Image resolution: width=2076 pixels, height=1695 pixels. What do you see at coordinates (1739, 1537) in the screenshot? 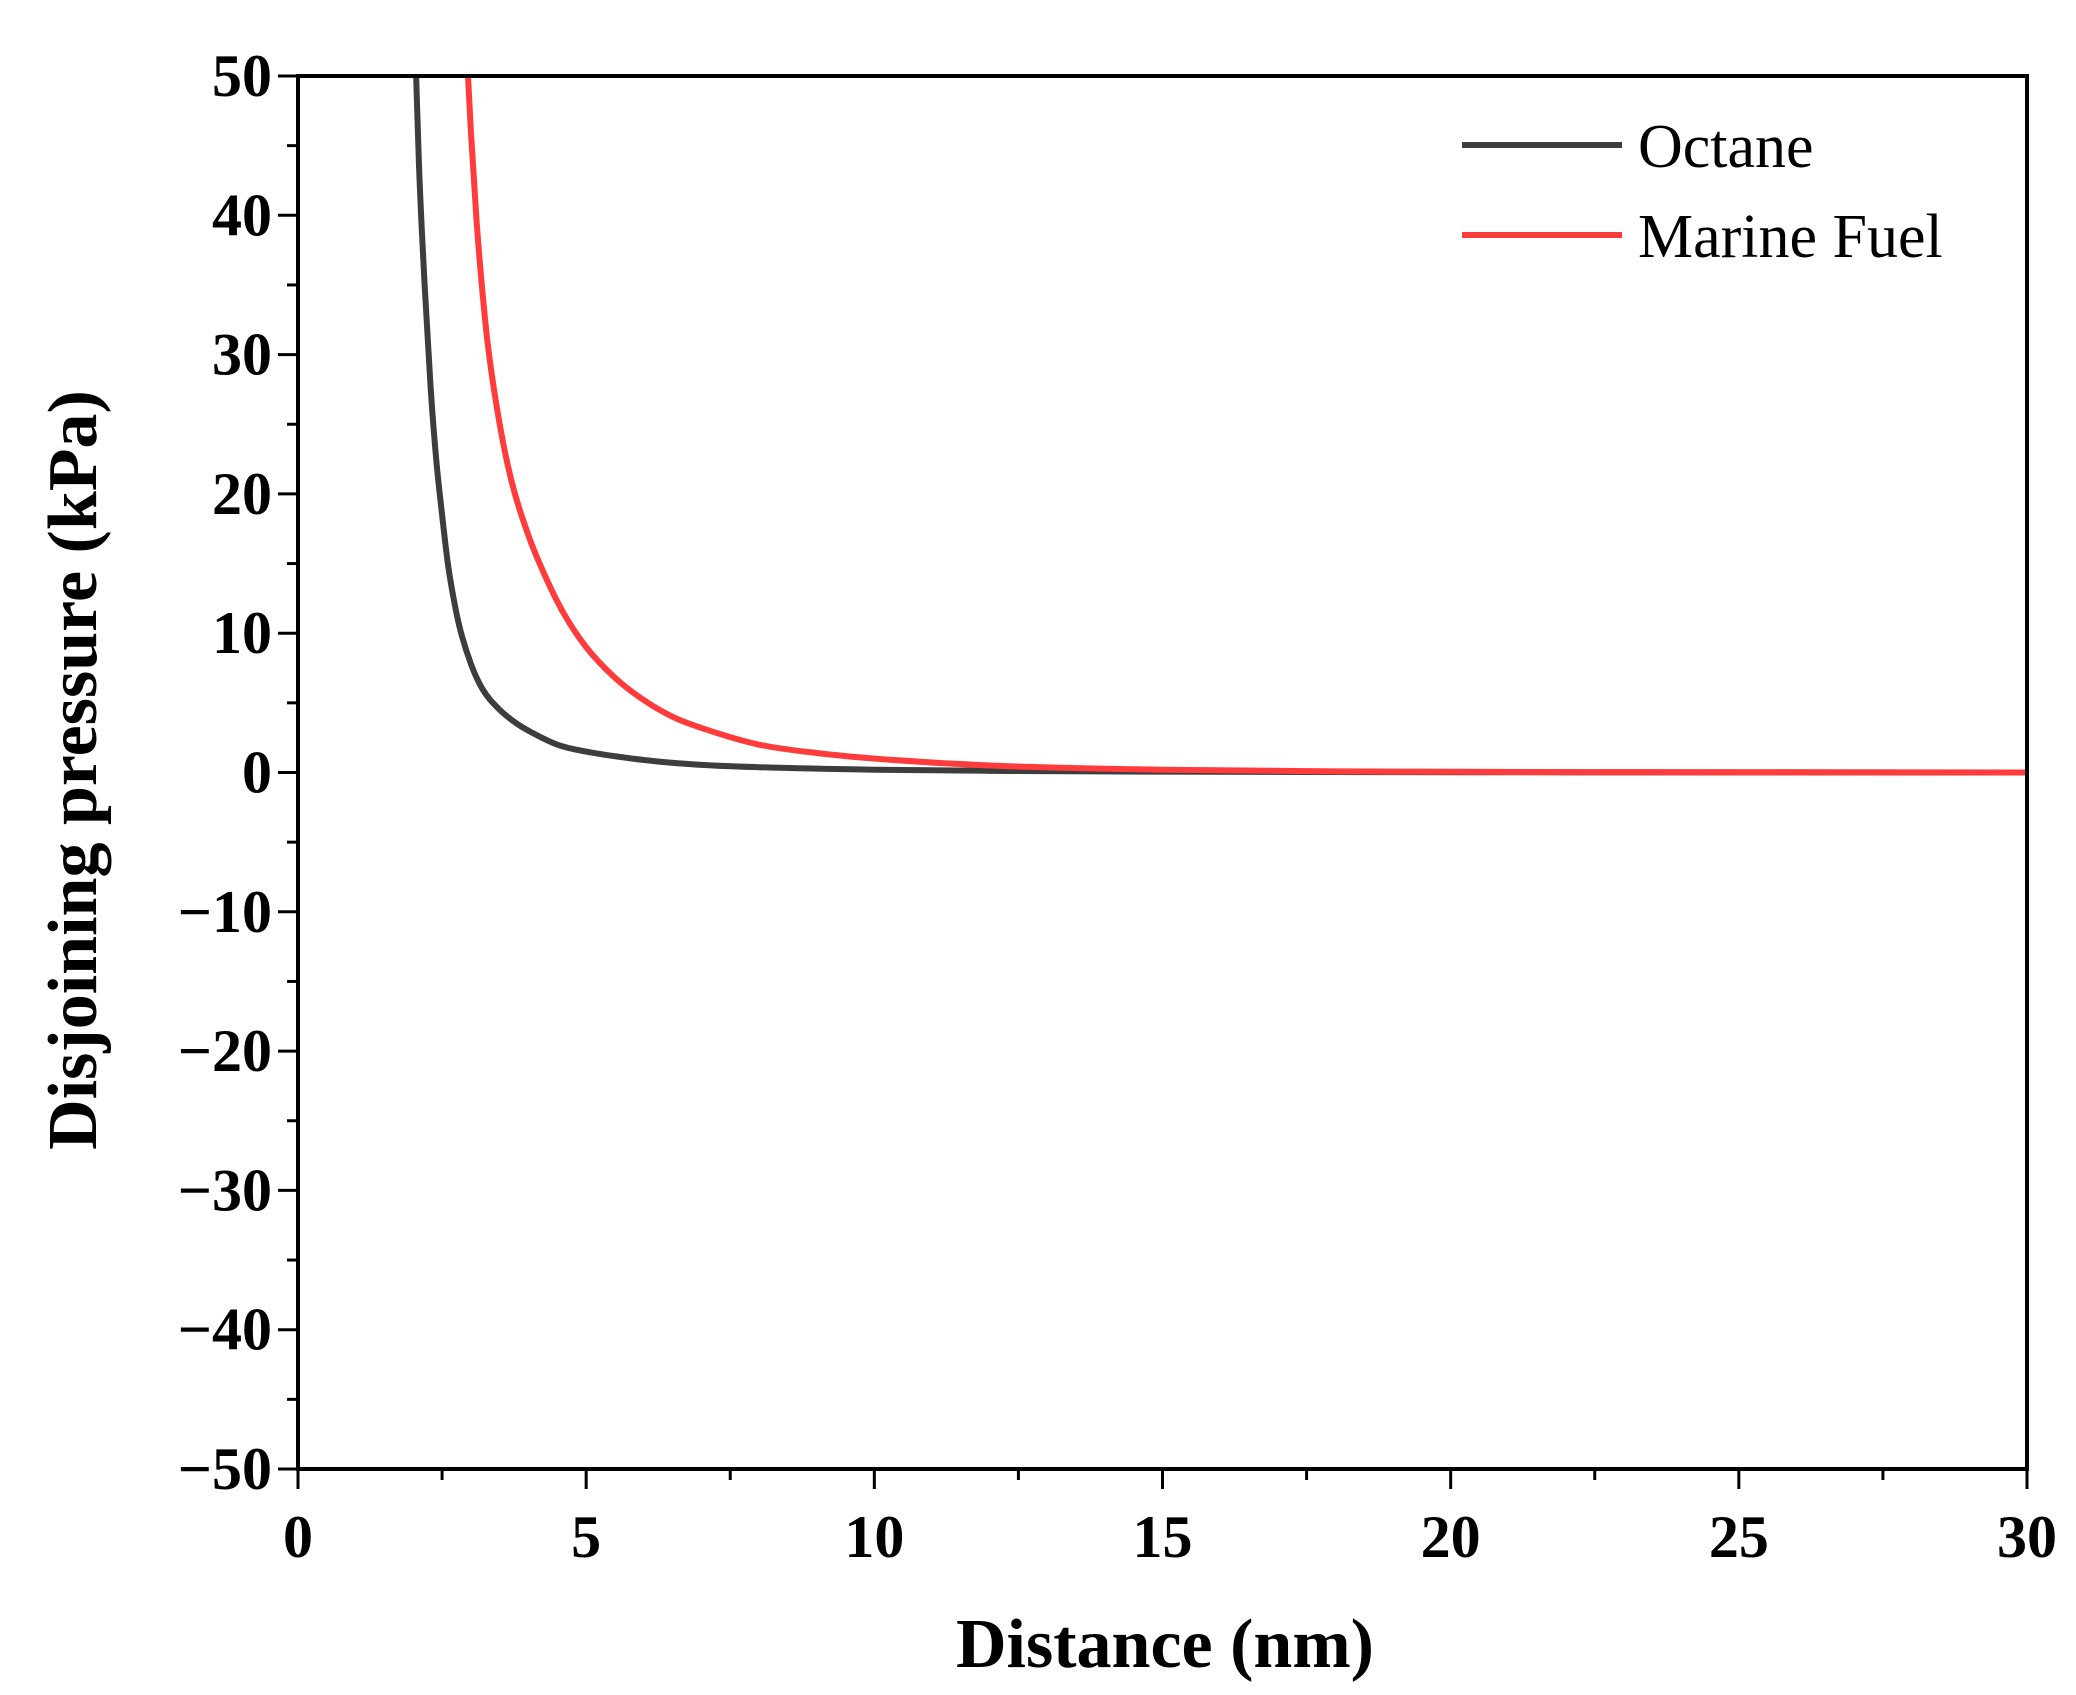
I see `x-tick-label: 25` at bounding box center [1739, 1537].